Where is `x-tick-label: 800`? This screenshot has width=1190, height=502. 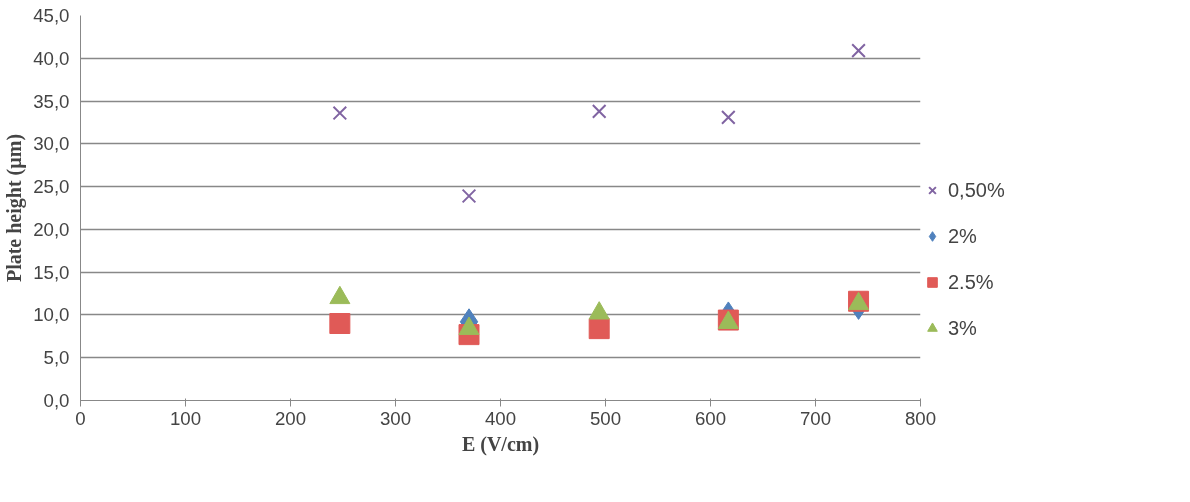 x-tick-label: 800 is located at coordinates (920, 418).